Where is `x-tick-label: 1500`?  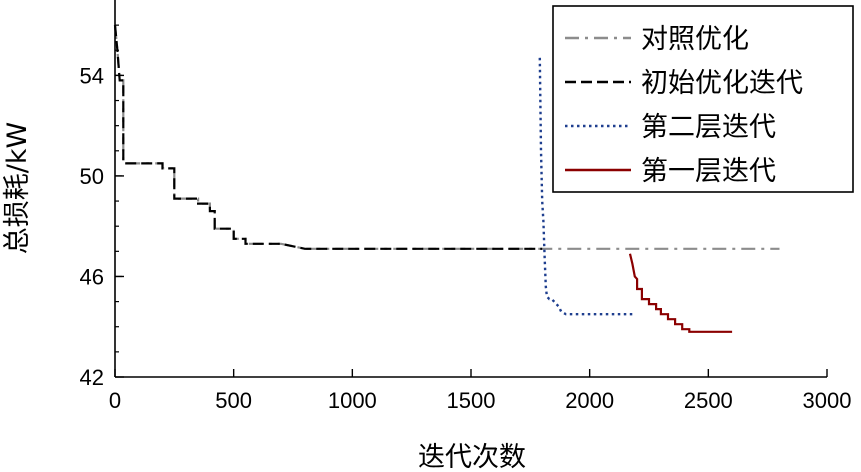
x-tick-label: 1500 is located at coordinates (471, 400).